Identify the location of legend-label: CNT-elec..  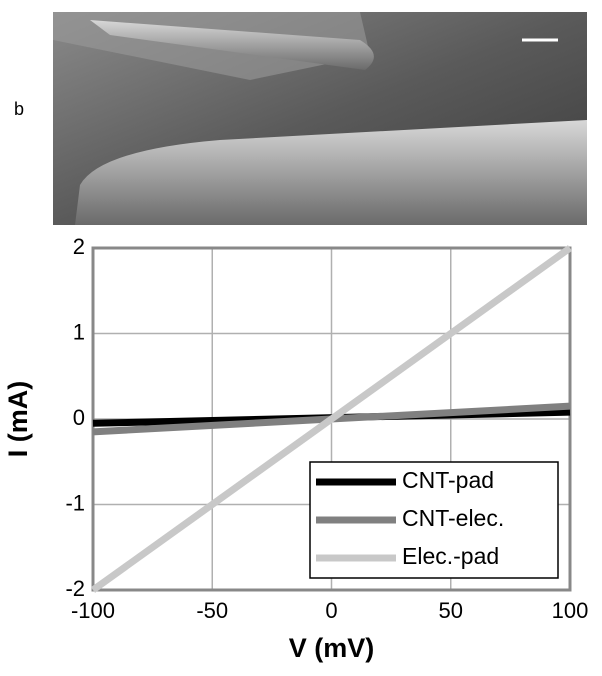
(453, 518).